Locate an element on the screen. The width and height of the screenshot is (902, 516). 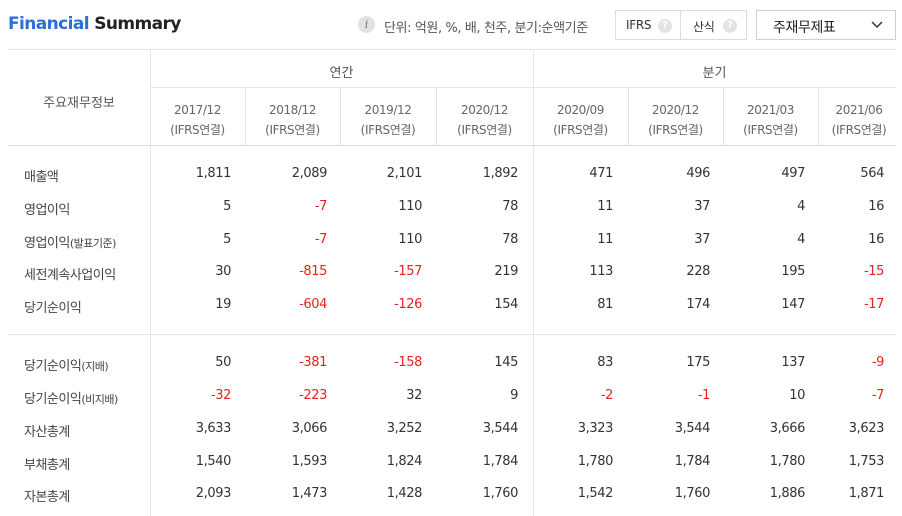
table-cell: 5 is located at coordinates (227, 239).